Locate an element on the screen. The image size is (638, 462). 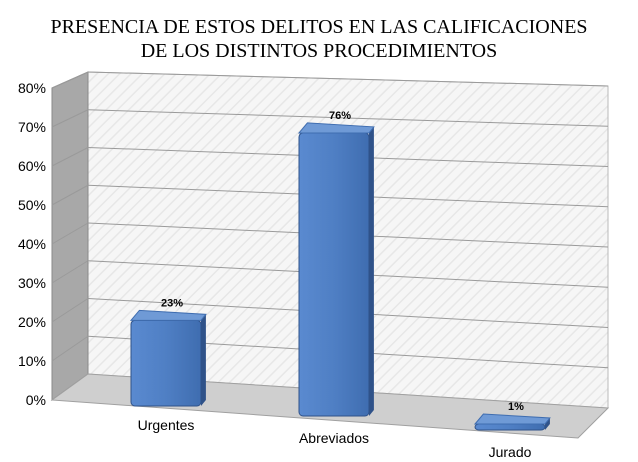
y-tick-label: 40% is located at coordinates (32, 244).